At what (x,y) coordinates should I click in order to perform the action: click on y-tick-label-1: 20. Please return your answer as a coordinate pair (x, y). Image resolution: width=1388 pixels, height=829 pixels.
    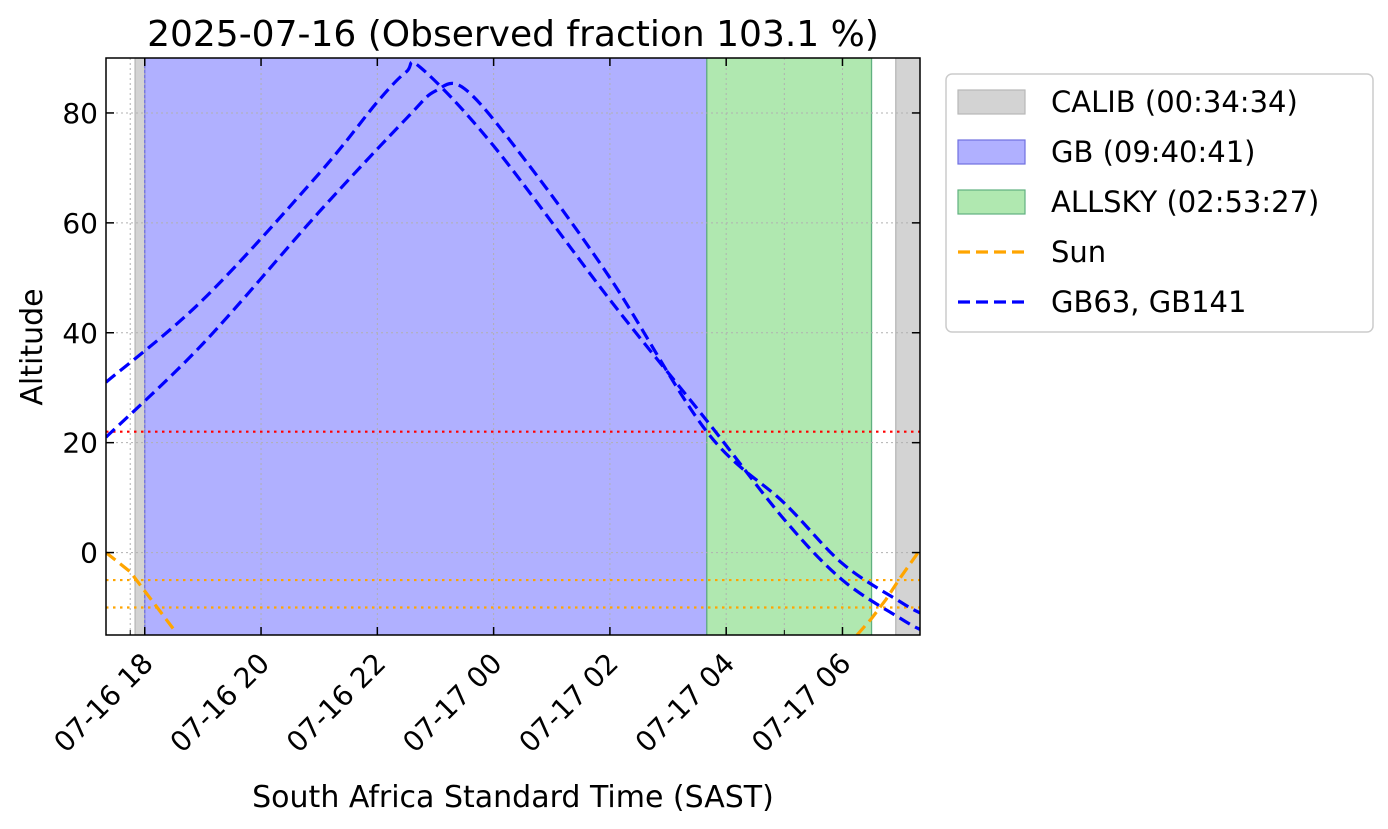
    Looking at the image, I should click on (80, 443).